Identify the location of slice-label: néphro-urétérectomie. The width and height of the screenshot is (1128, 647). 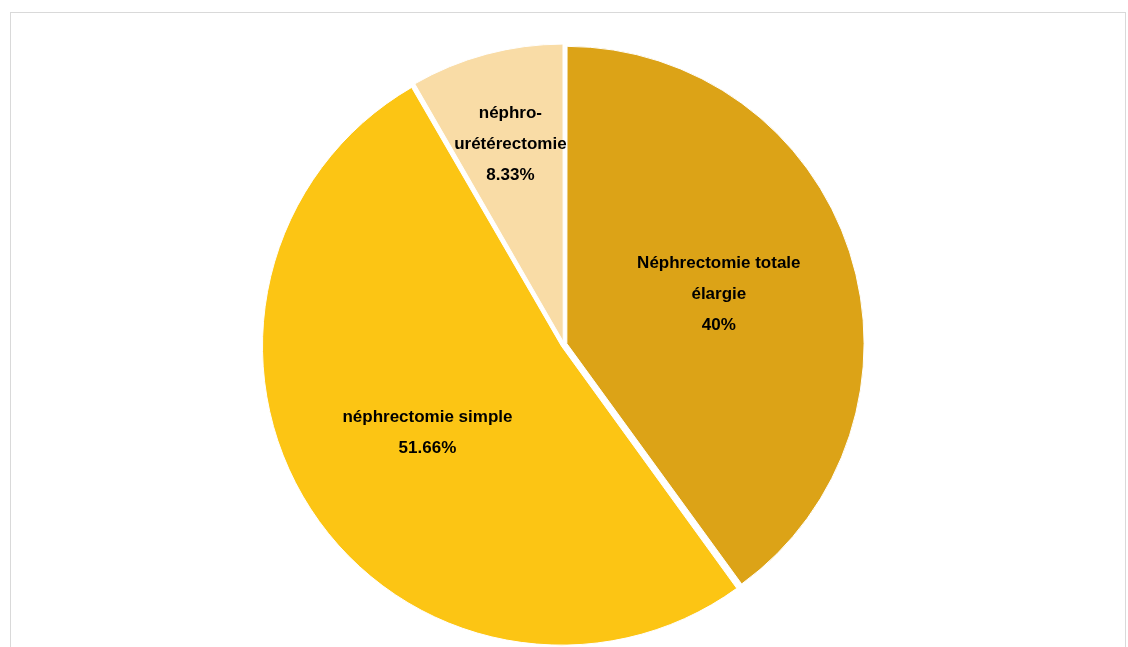
(510, 128).